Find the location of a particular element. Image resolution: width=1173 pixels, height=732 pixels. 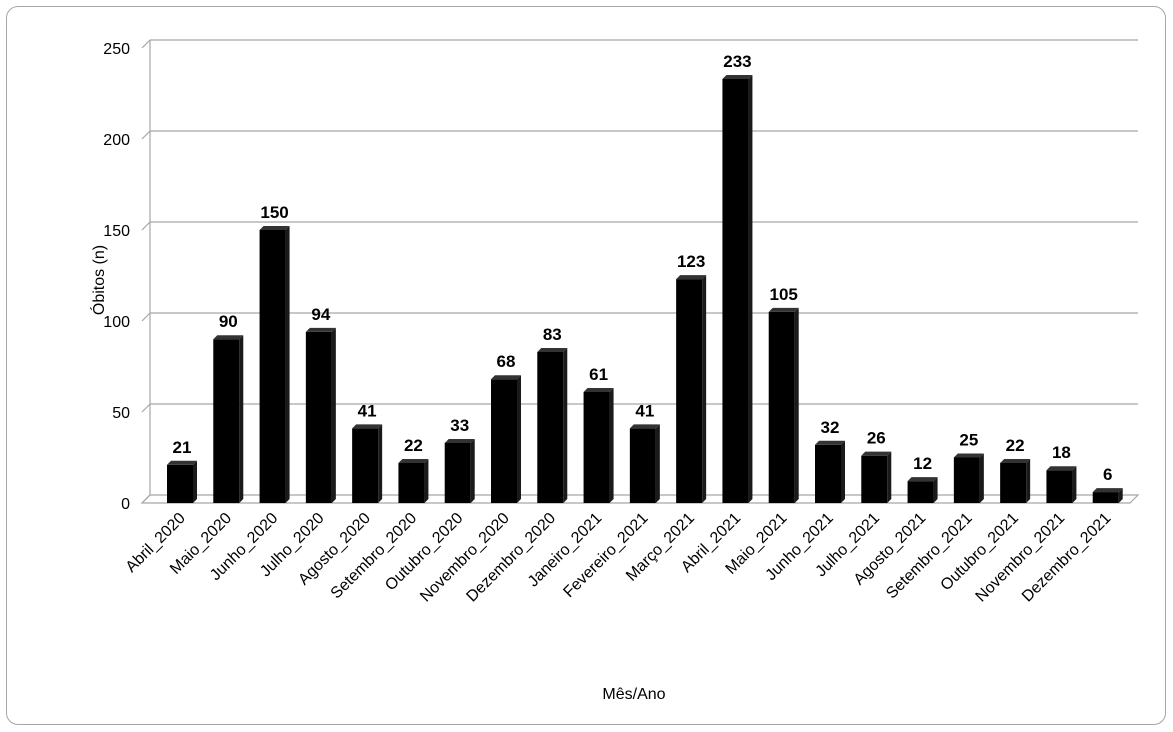

y-tick-label: 150 is located at coordinates (116, 231).